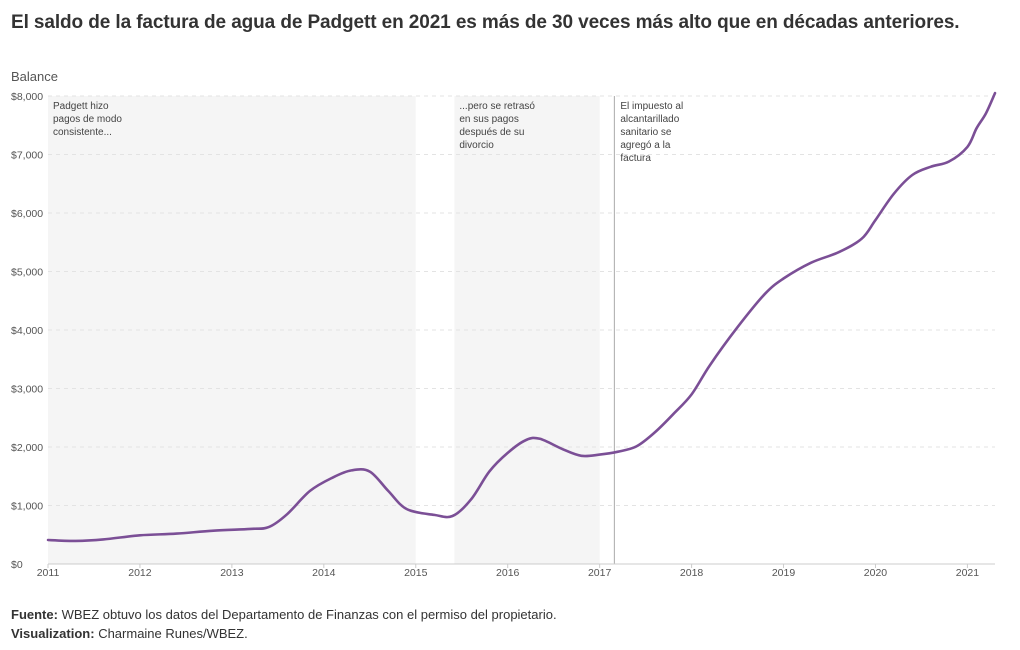 This screenshot has height=650, width=1020. I want to click on y-tick-label: $6,000, so click(27, 214).